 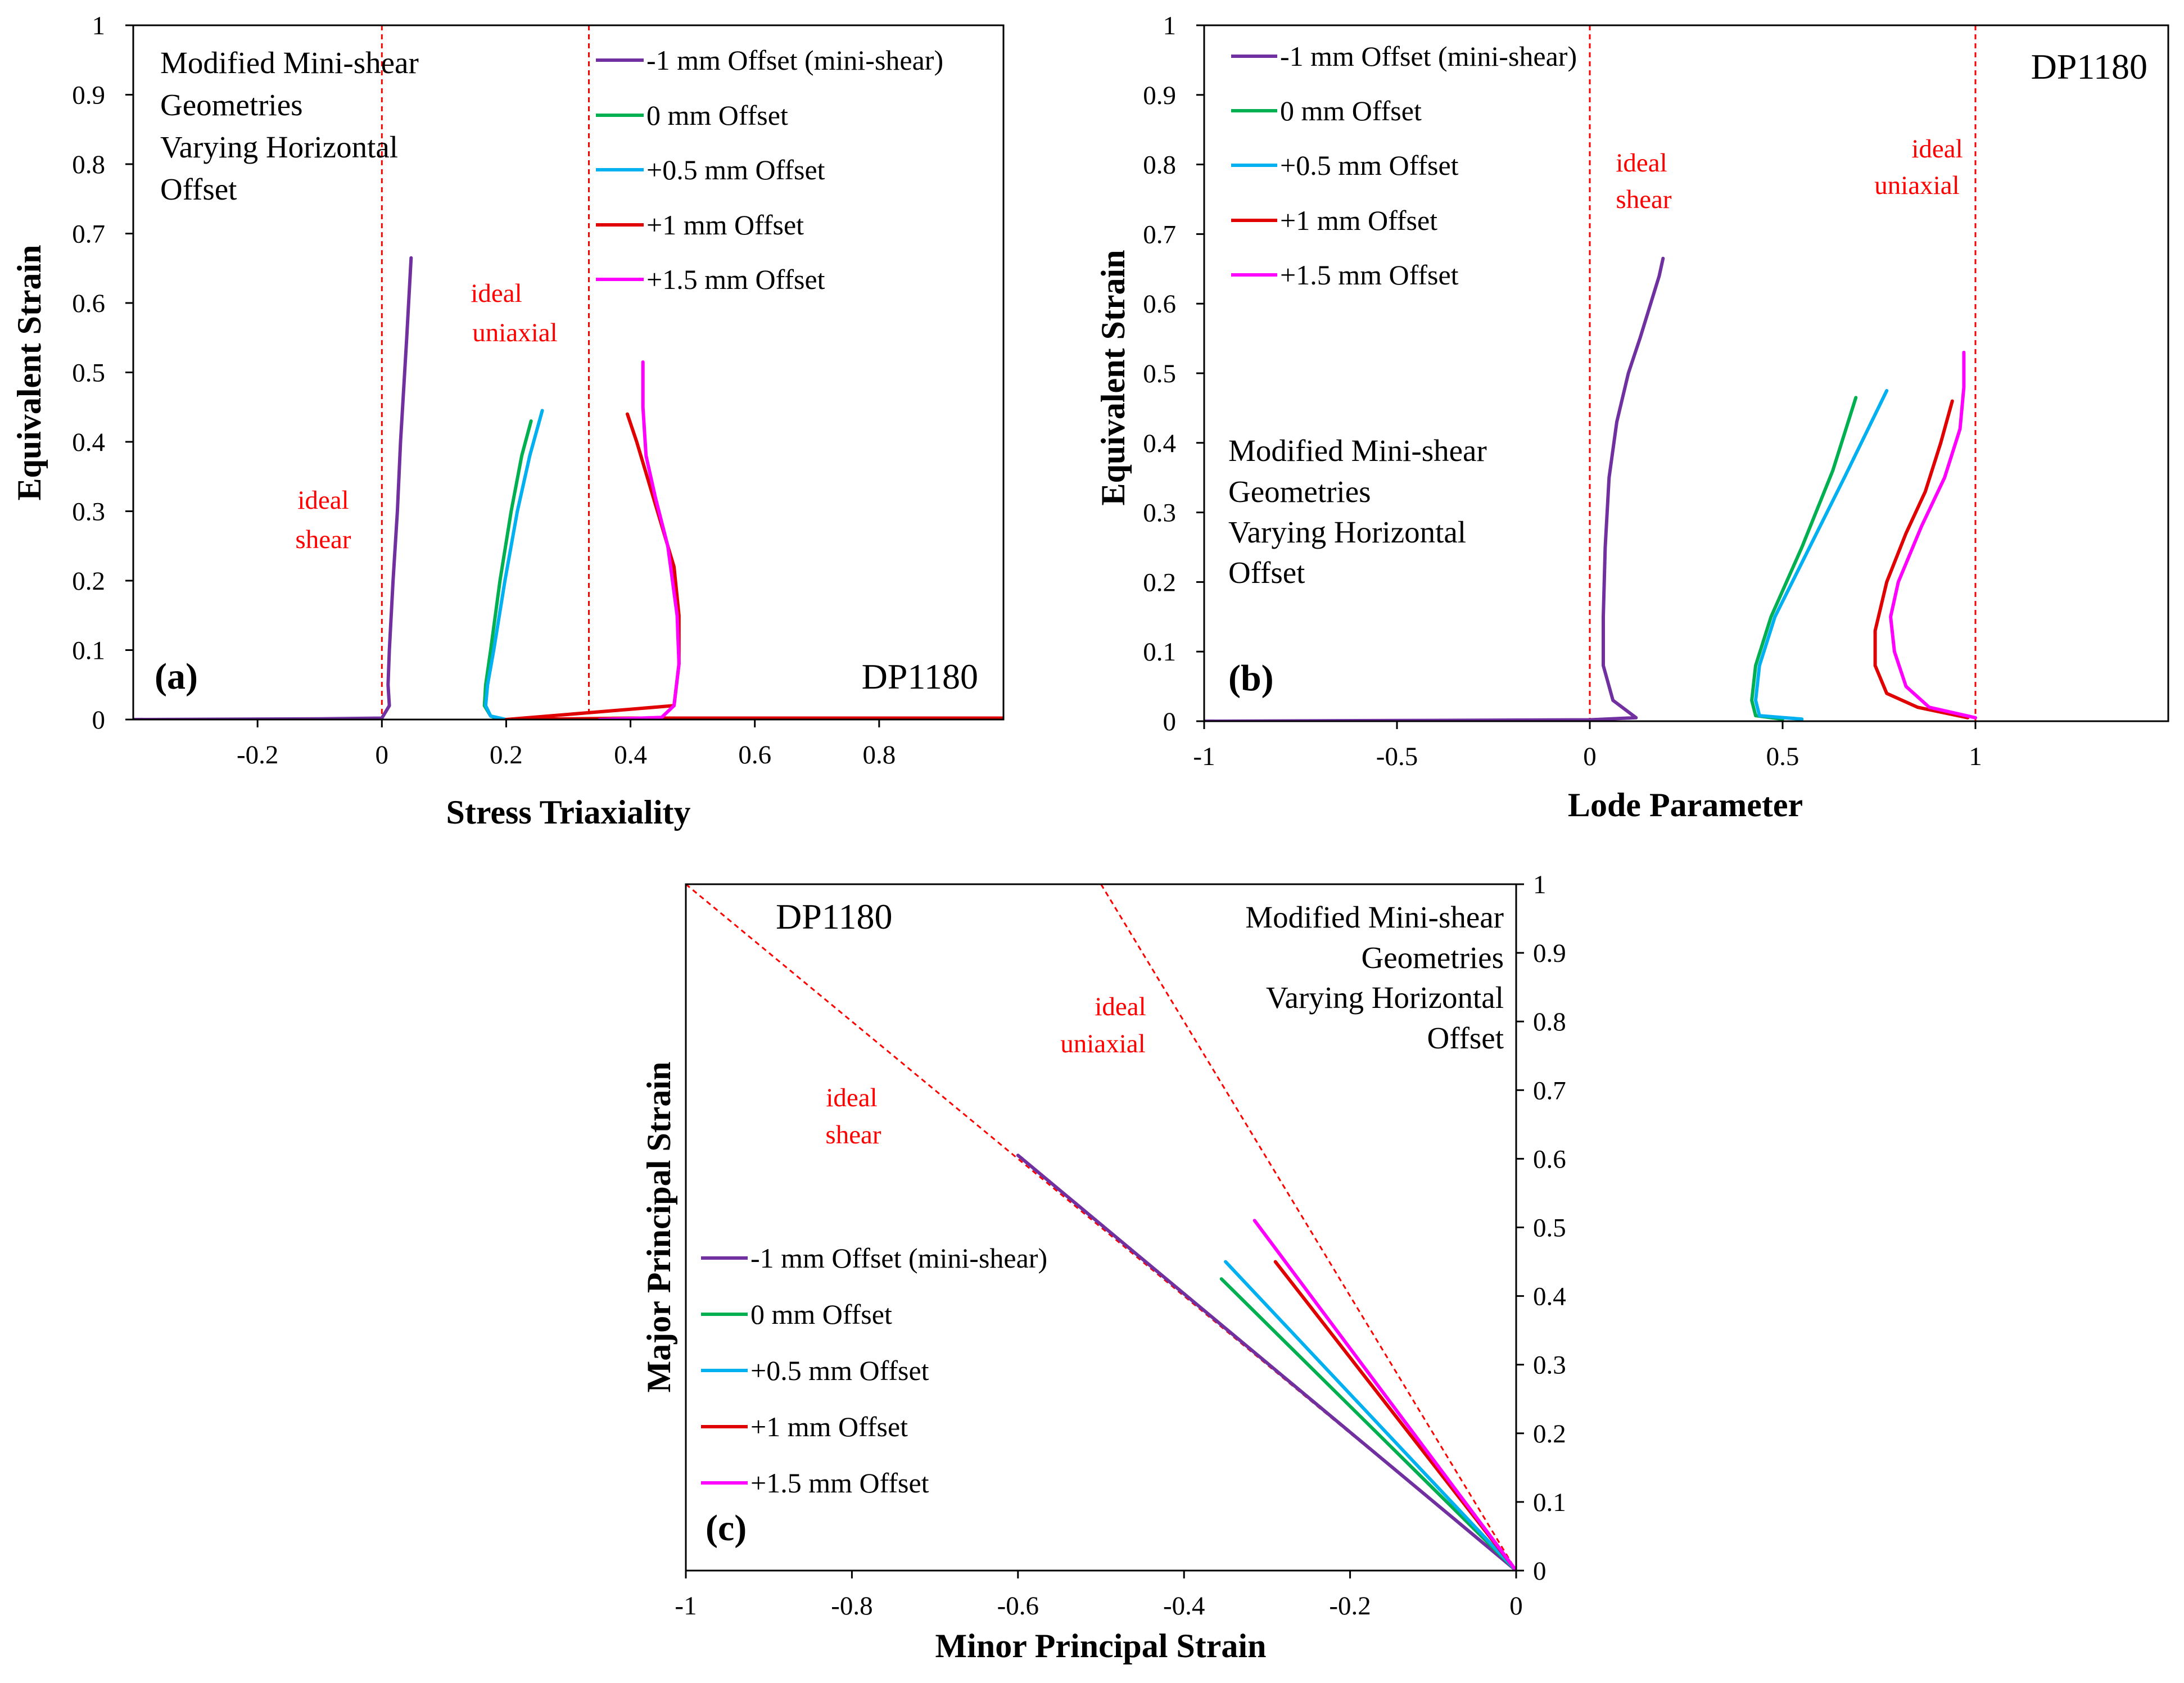 What do you see at coordinates (1159, 443) in the screenshot?
I see `panel-b-y-tick-label: 0.4` at bounding box center [1159, 443].